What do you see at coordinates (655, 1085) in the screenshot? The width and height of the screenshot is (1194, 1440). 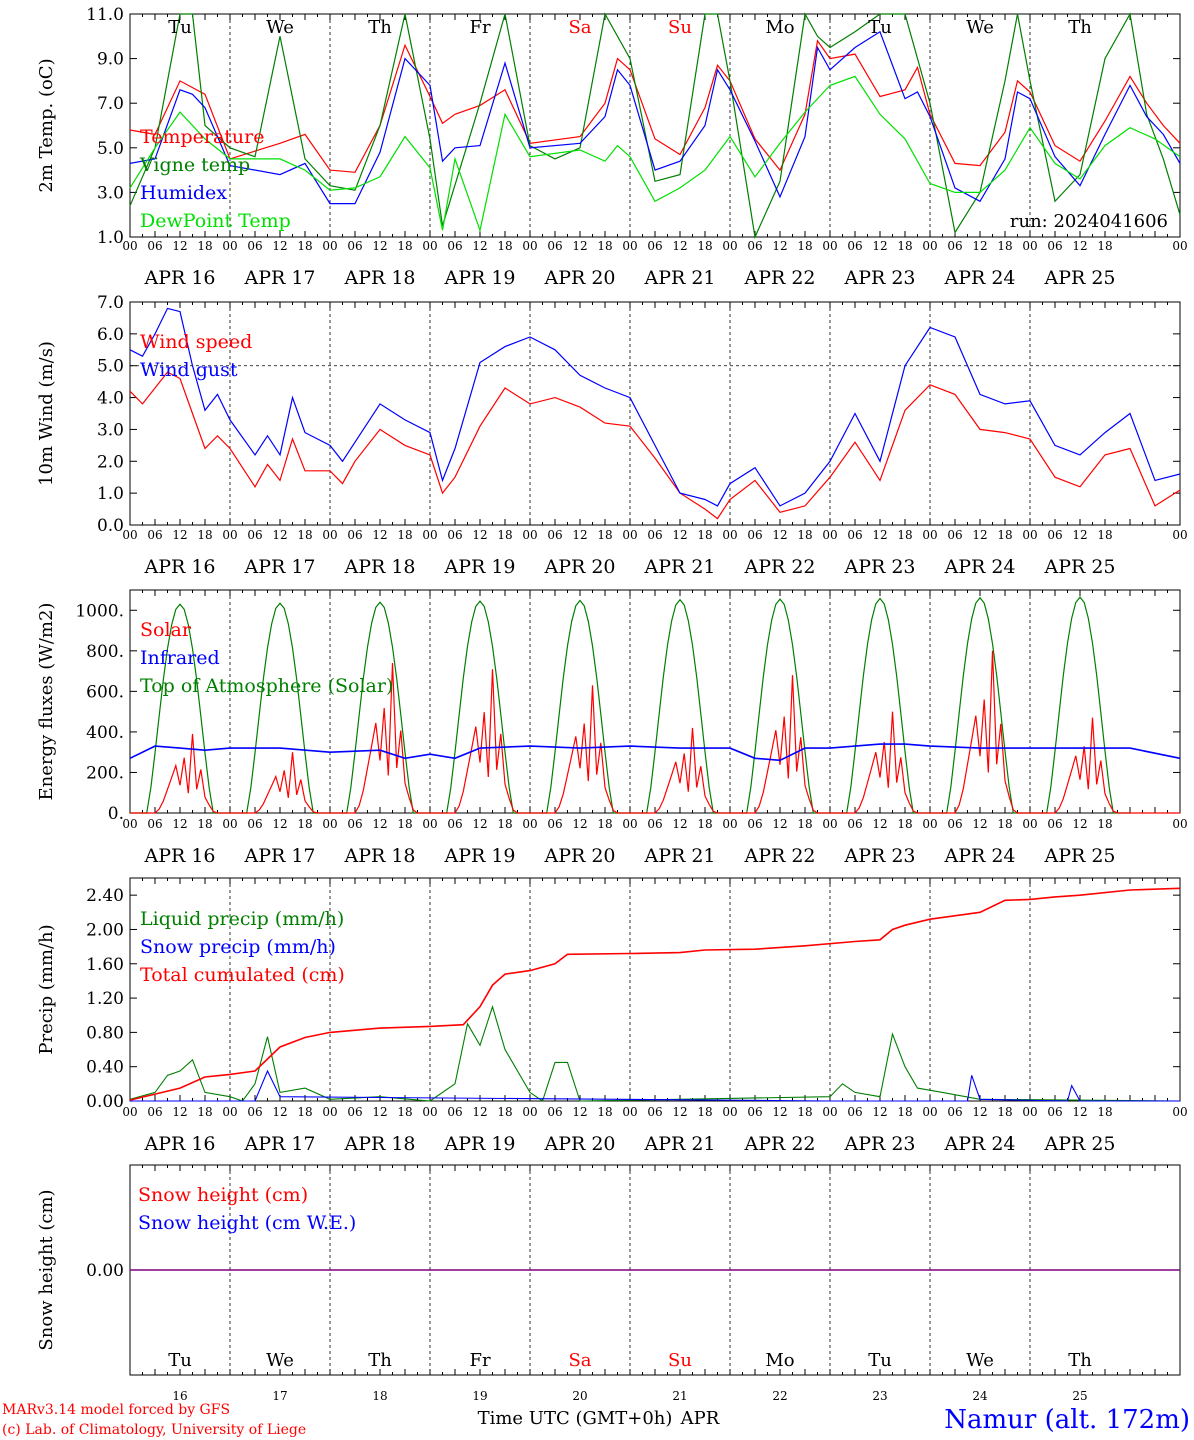 I see `series-snow-precip-mm-h-` at bounding box center [655, 1085].